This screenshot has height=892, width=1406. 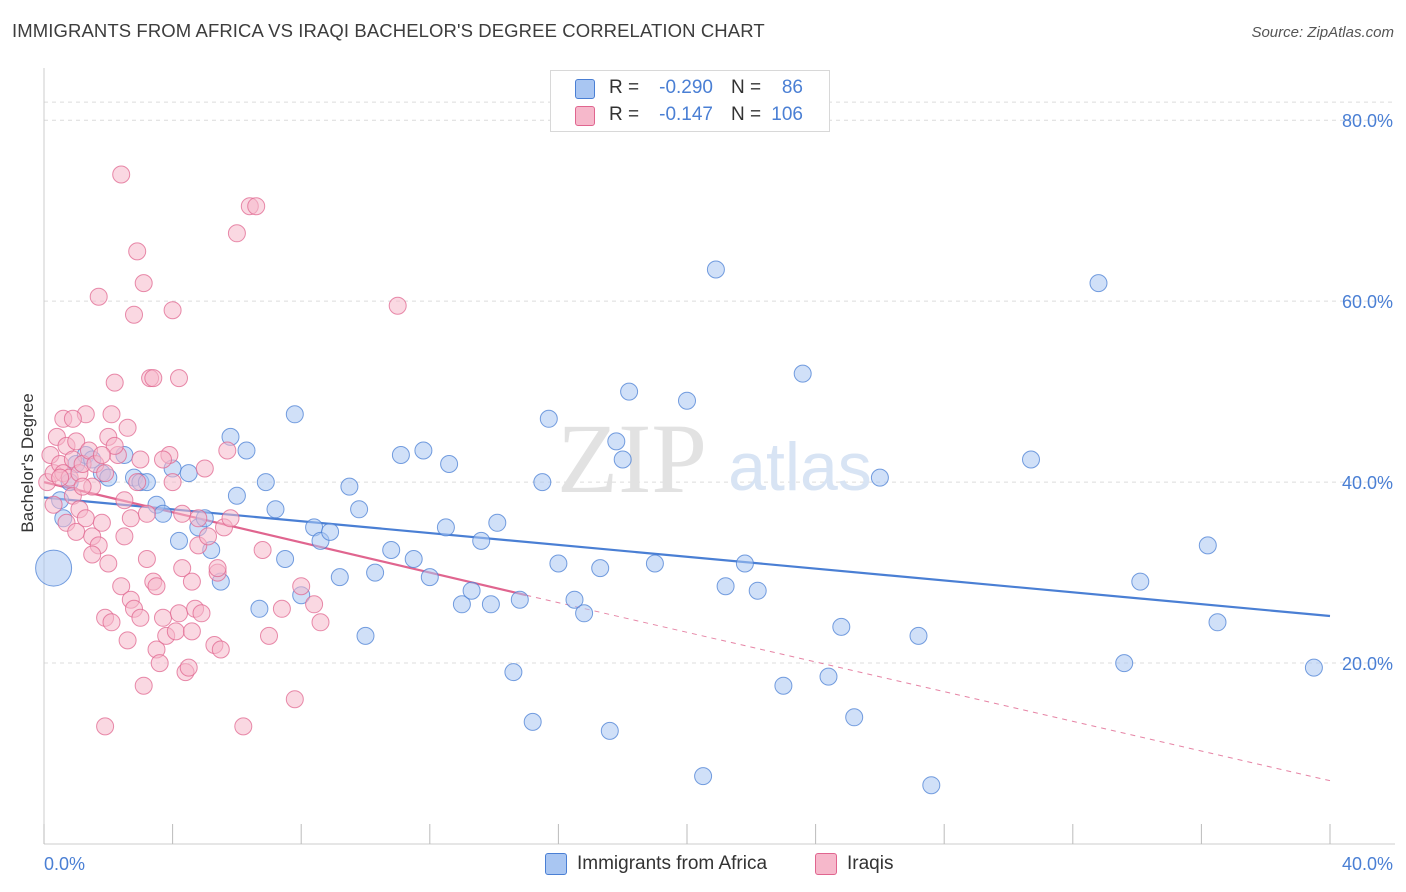 I want to click on x-tick-label: 40.0%, so click(x=1367, y=864).